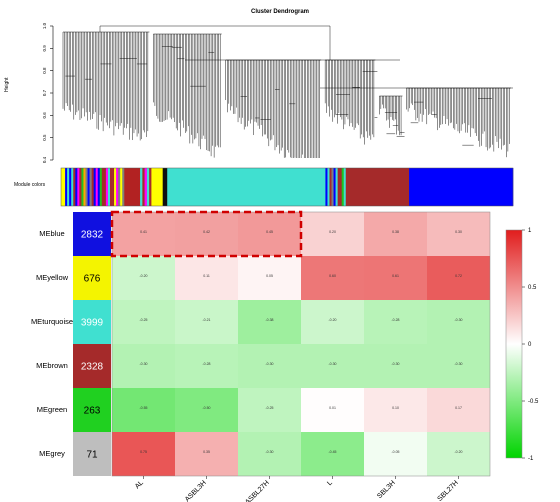  I want to click on dendrogram-y-tick-label: 0.9, so click(44, 48).